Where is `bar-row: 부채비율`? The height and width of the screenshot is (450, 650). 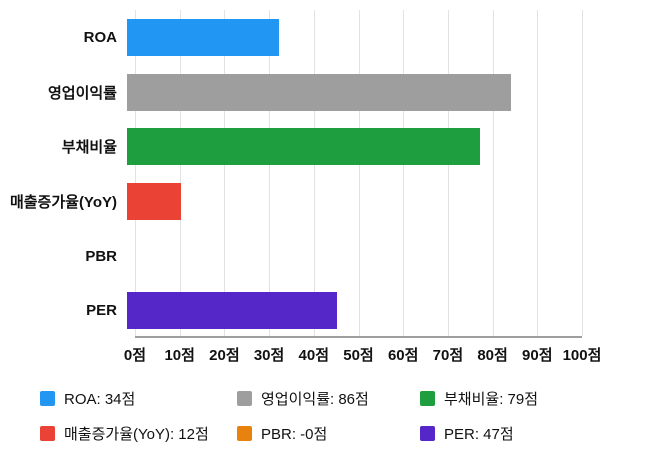
bar-row: 부채비율 is located at coordinates (291, 146).